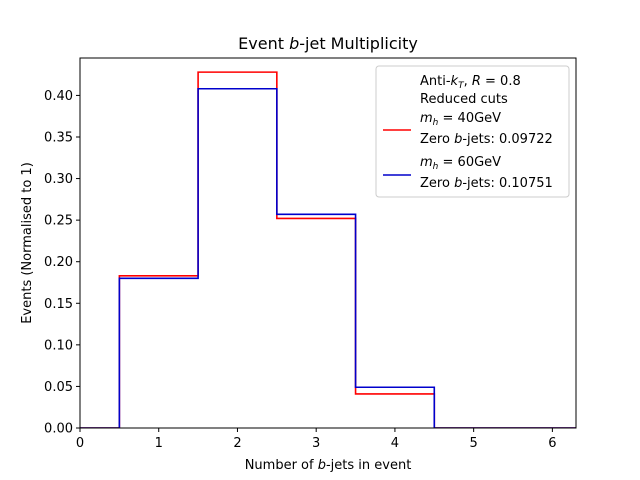 The image size is (640, 480). I want to click on y-tick-label: 0.40, so click(58, 96).